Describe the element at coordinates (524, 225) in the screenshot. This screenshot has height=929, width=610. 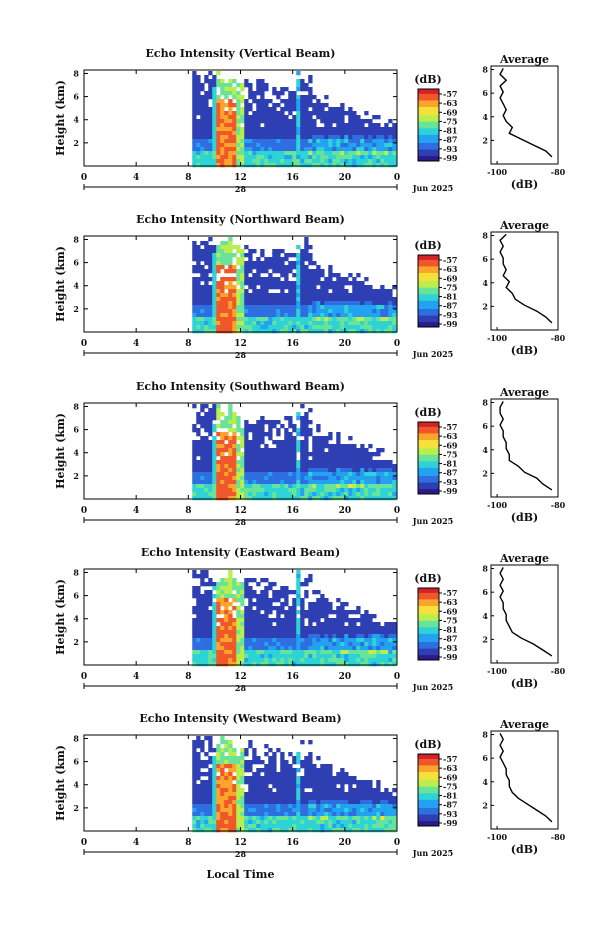
I see `avg-title: Average` at that location.